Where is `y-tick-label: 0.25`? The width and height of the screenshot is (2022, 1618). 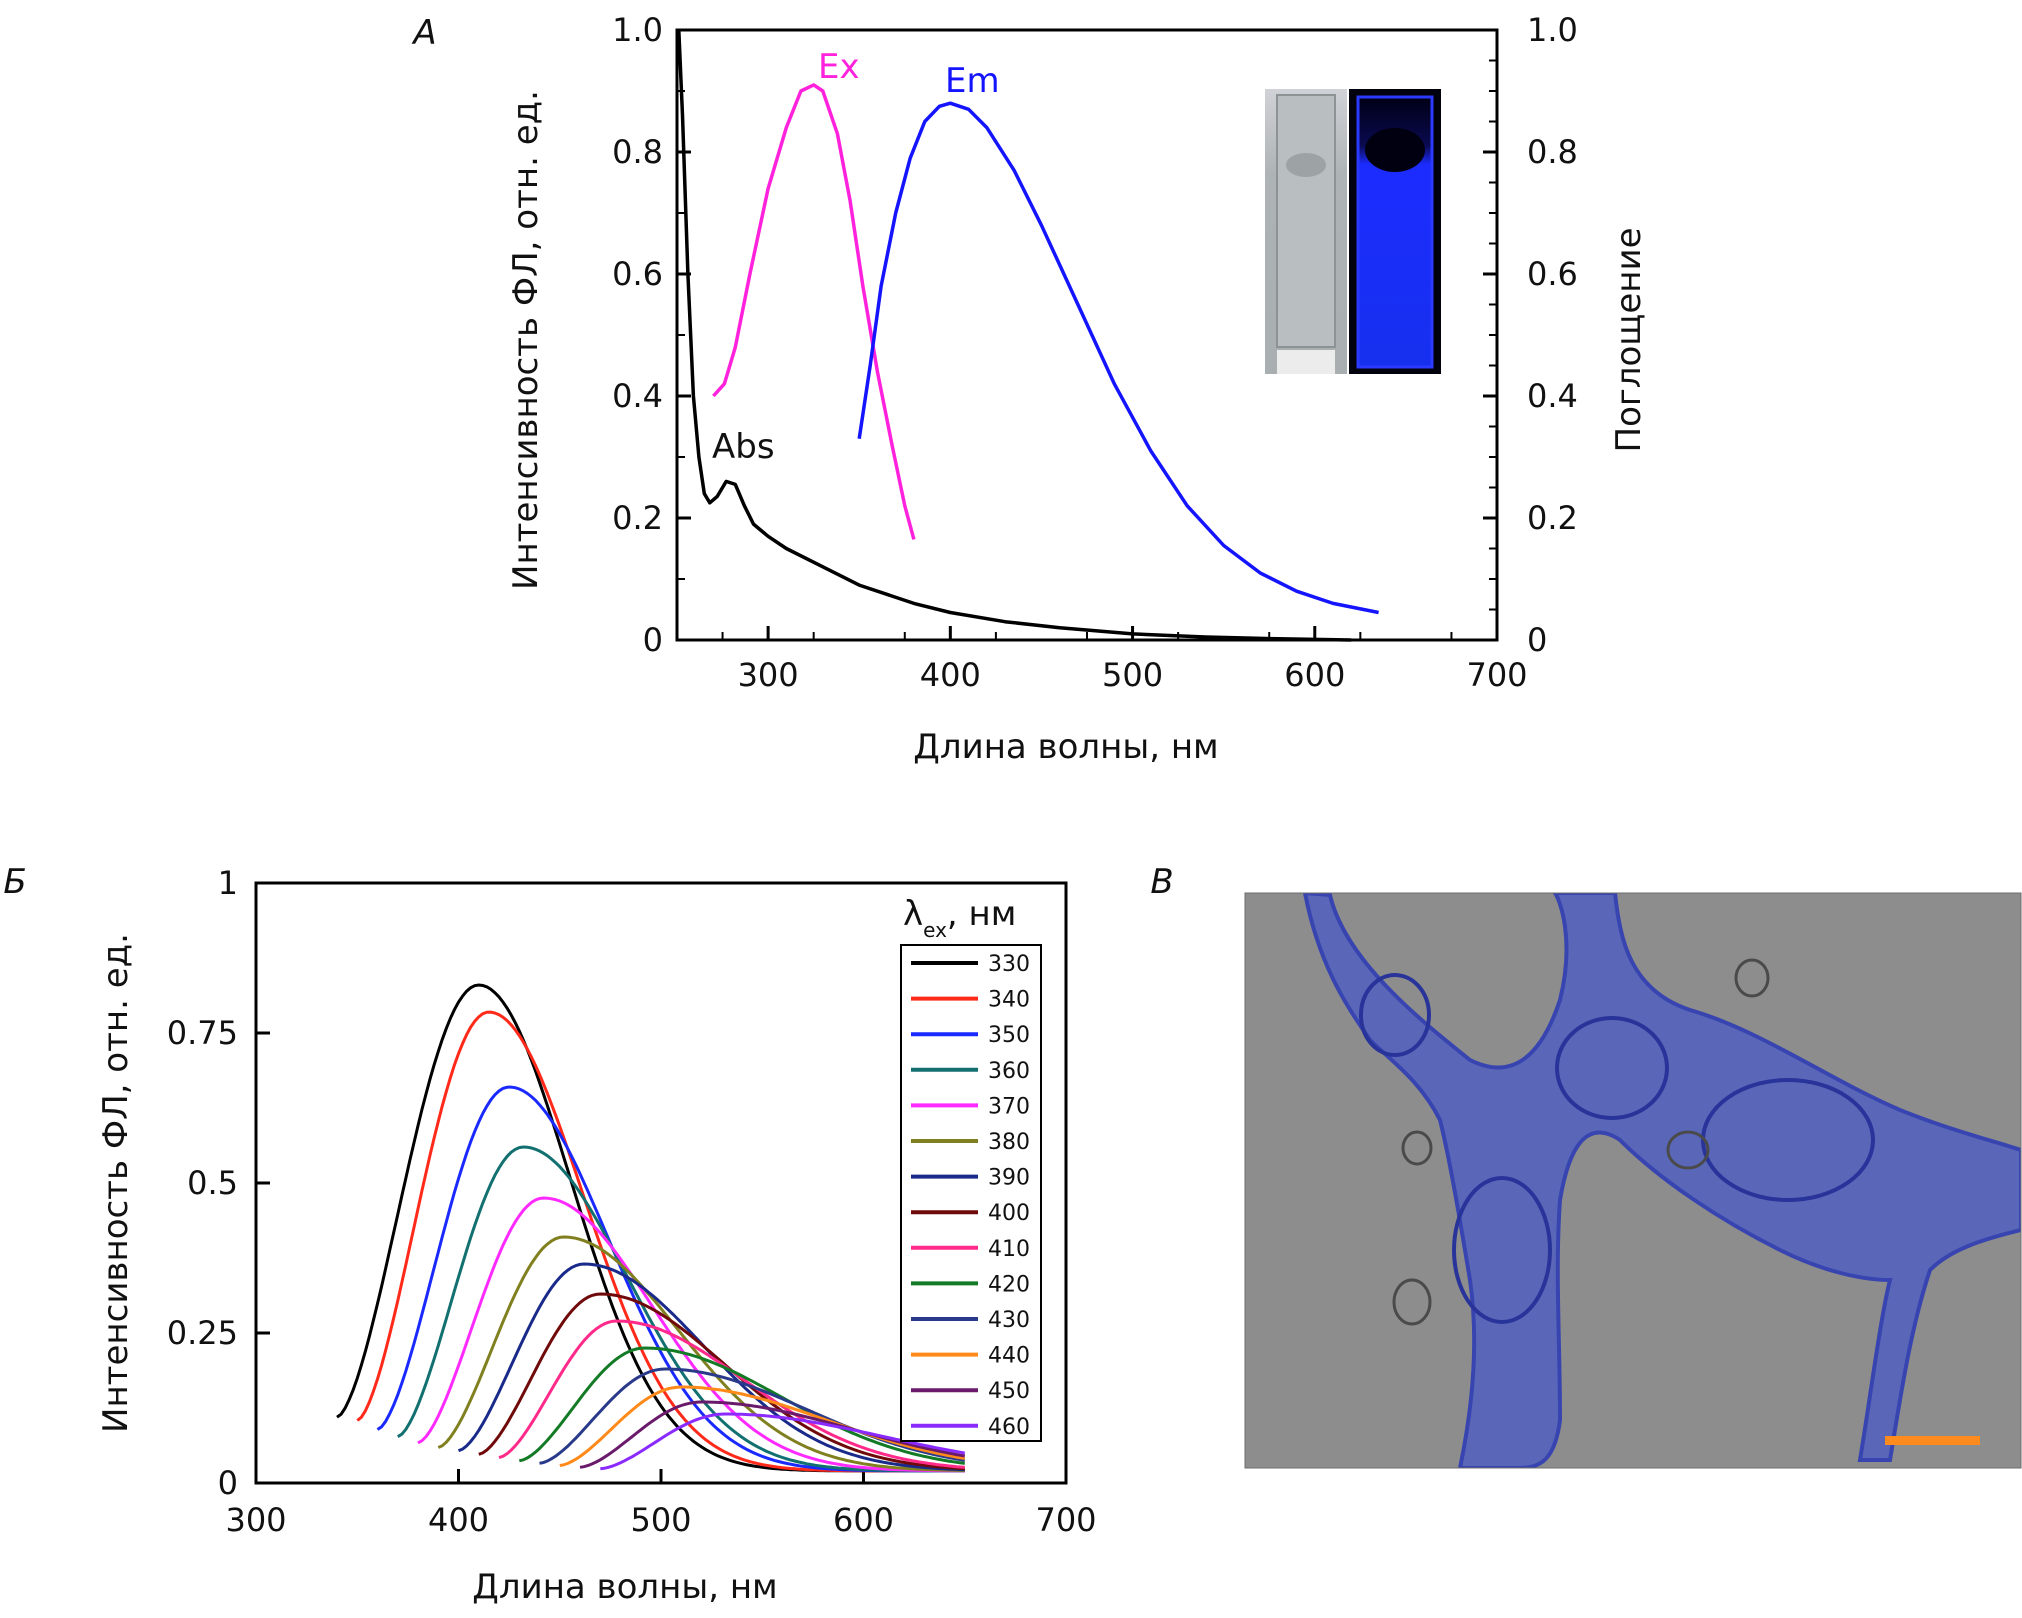 y-tick-label: 0.25 is located at coordinates (202, 1333).